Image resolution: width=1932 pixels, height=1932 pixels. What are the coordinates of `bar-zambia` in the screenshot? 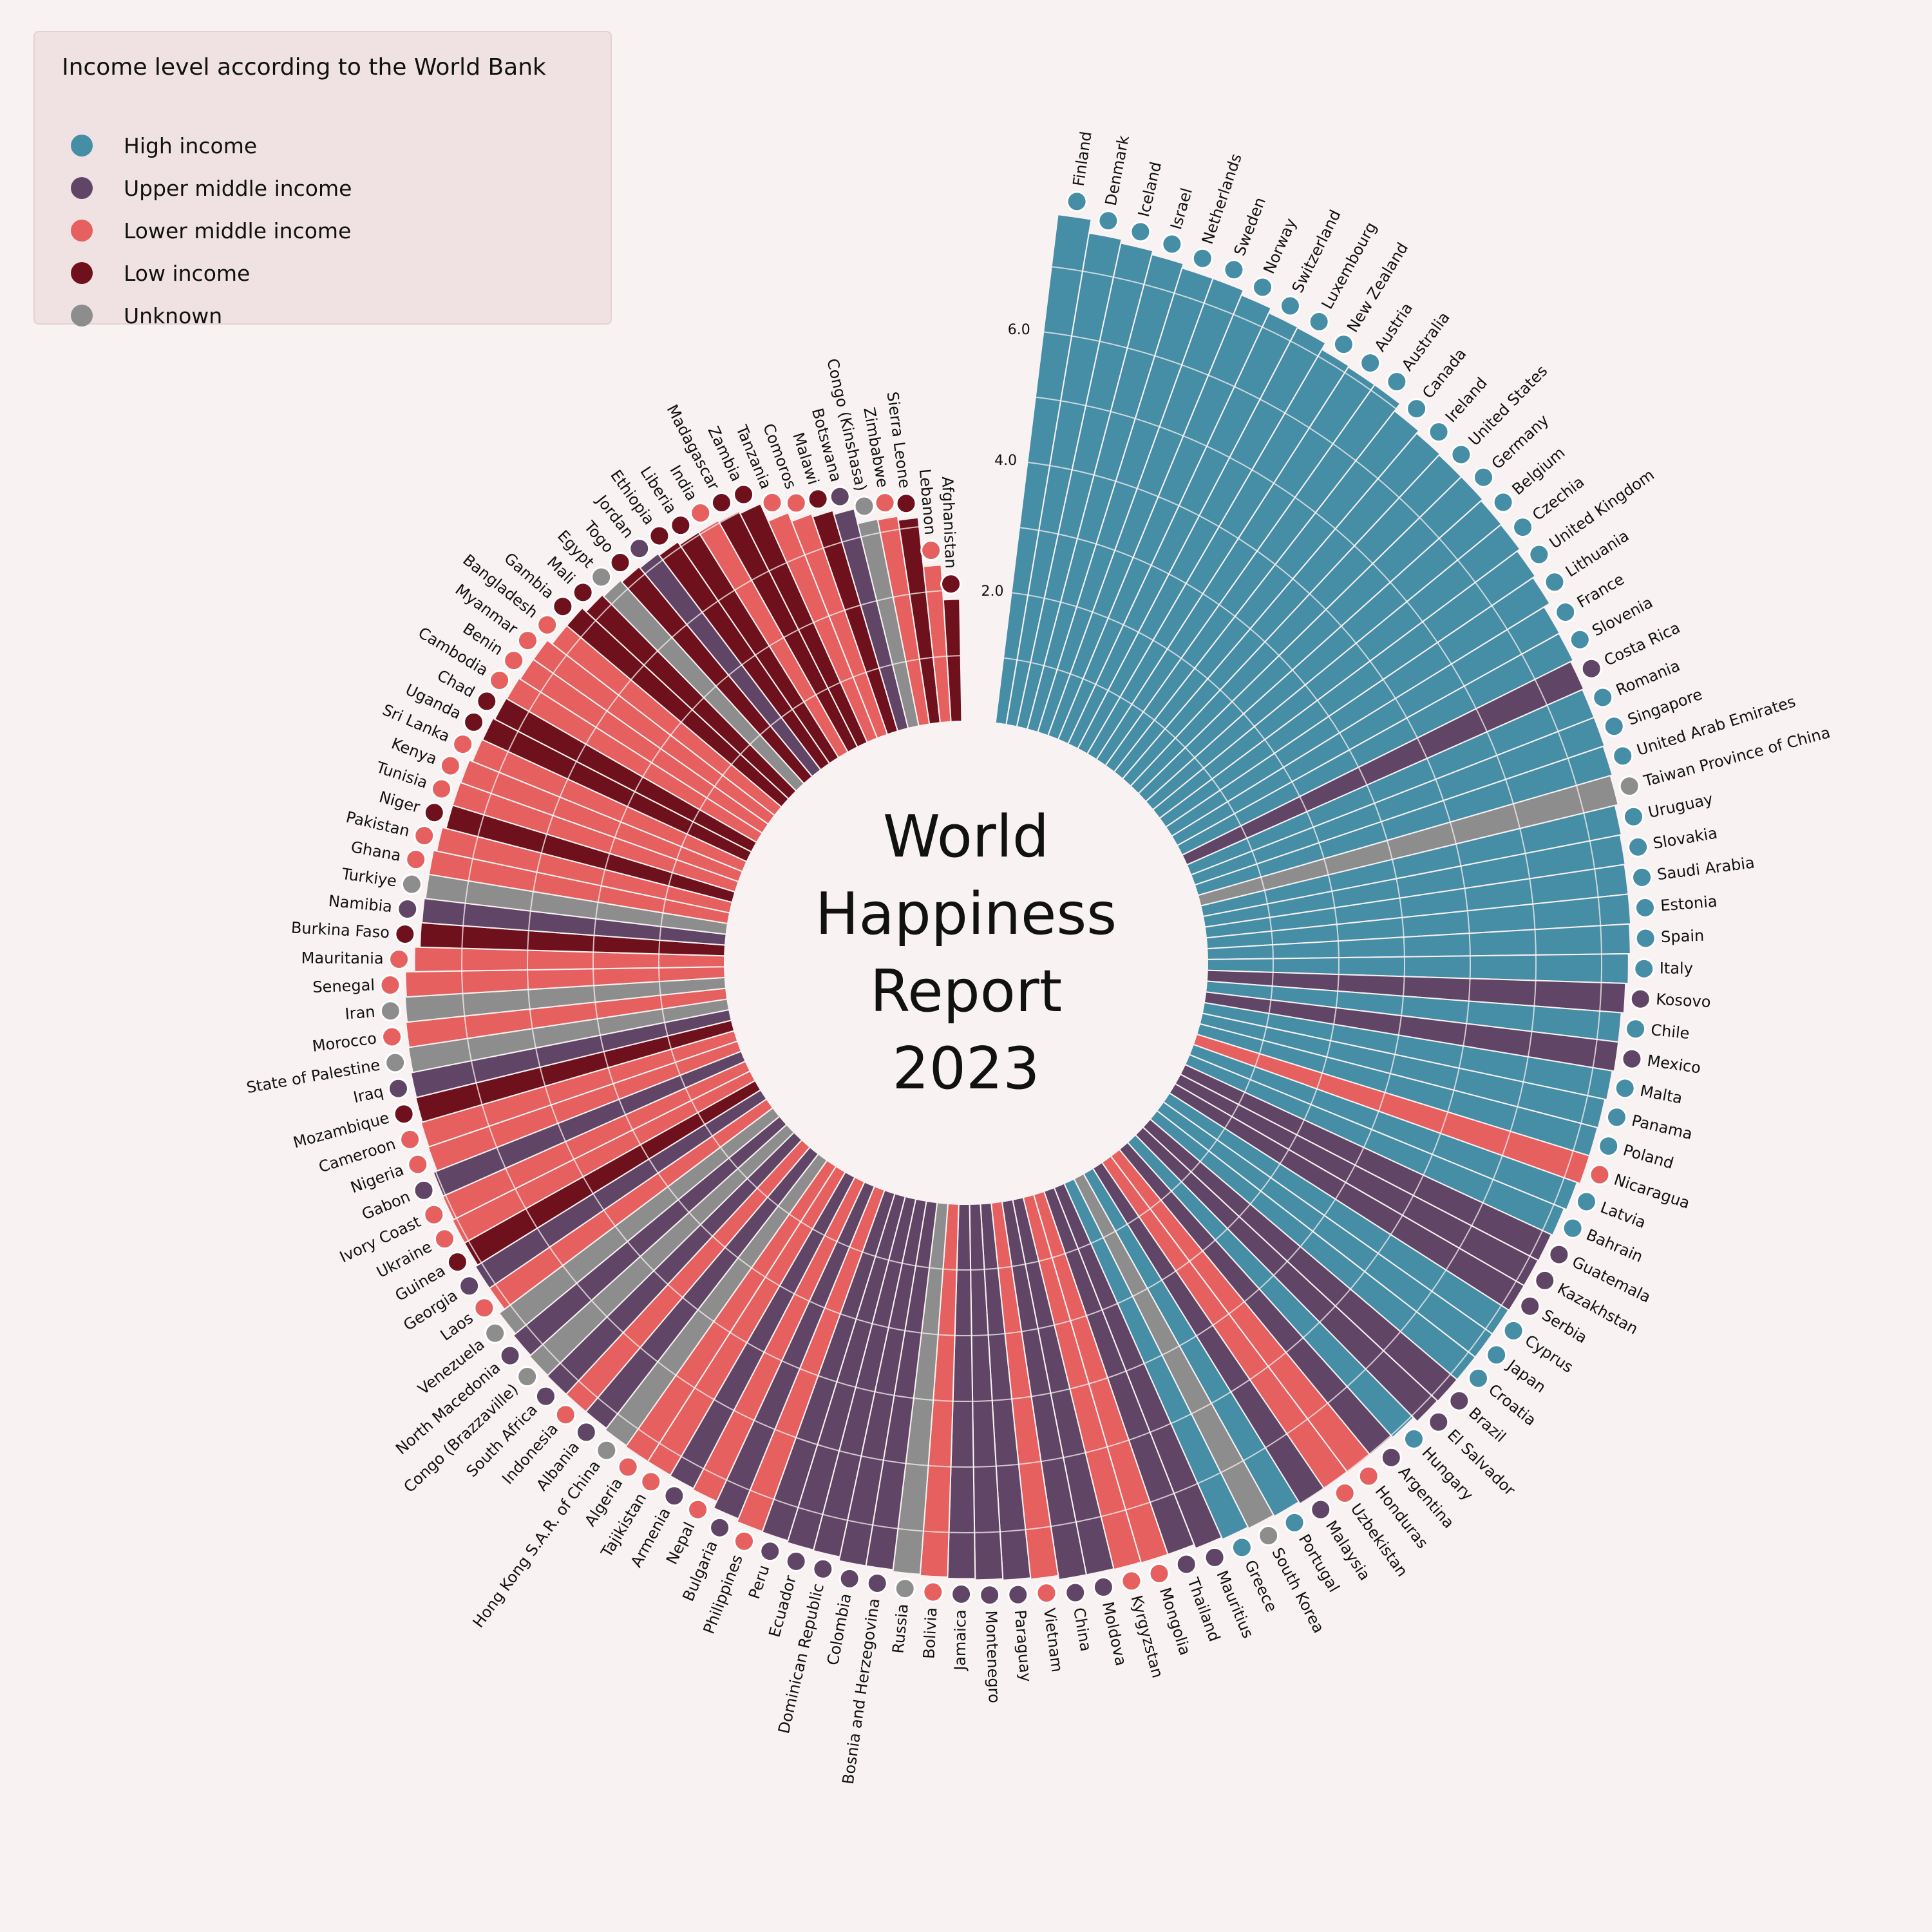 It's located at (804, 625).